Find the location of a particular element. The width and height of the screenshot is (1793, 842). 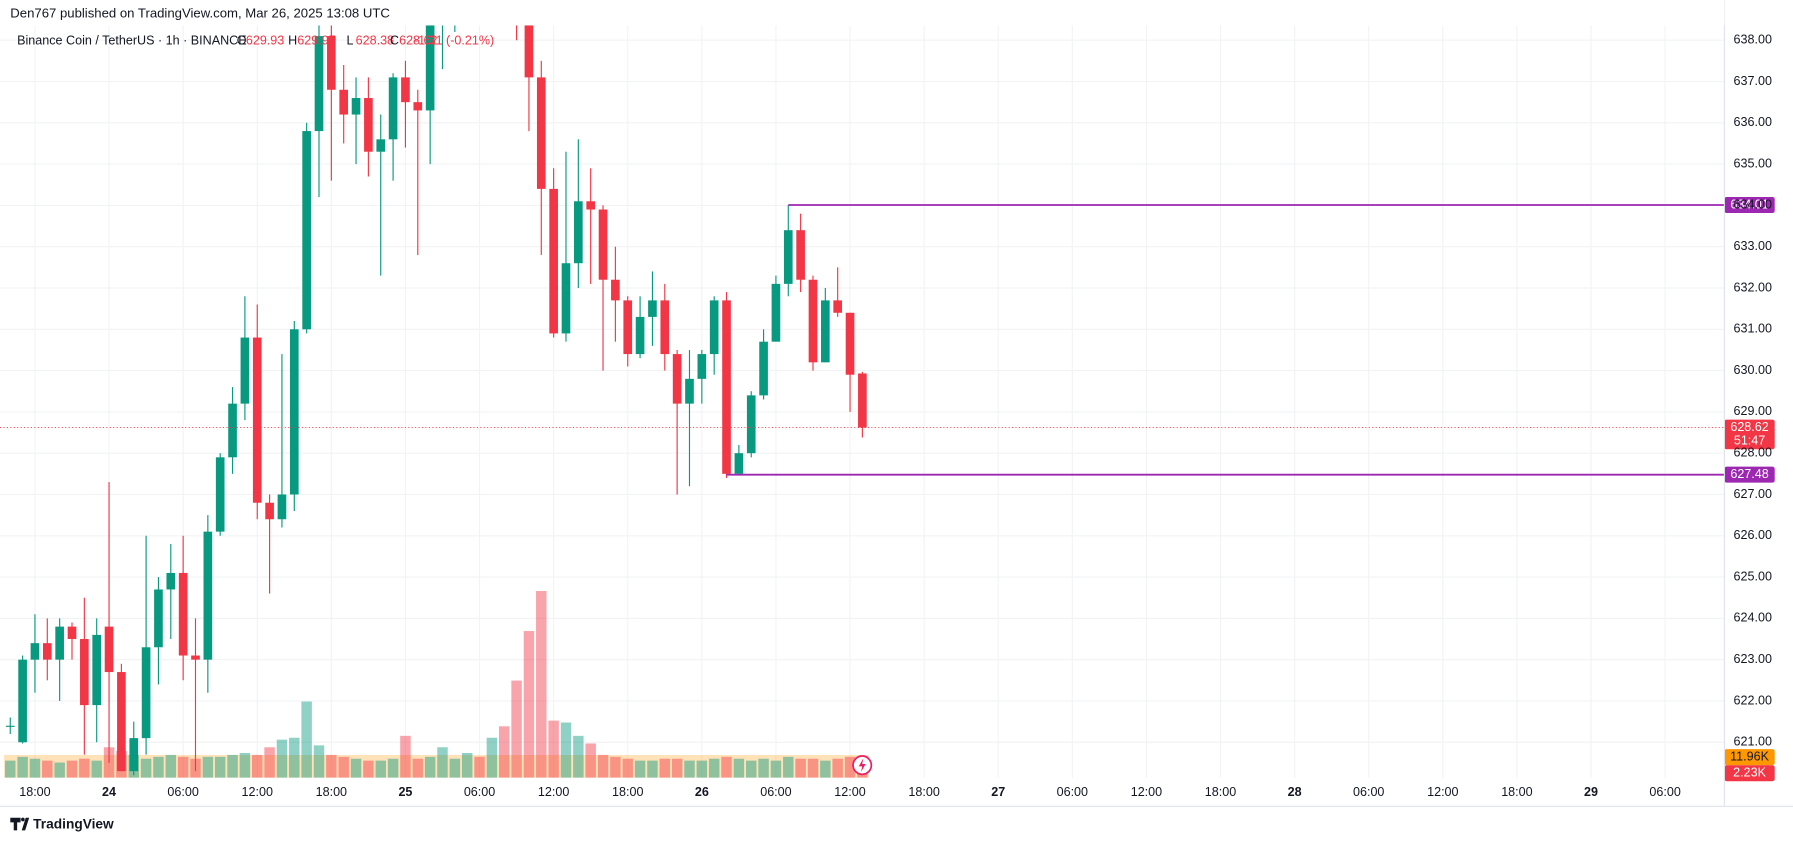

volume-ma is located at coordinates (436, 766).